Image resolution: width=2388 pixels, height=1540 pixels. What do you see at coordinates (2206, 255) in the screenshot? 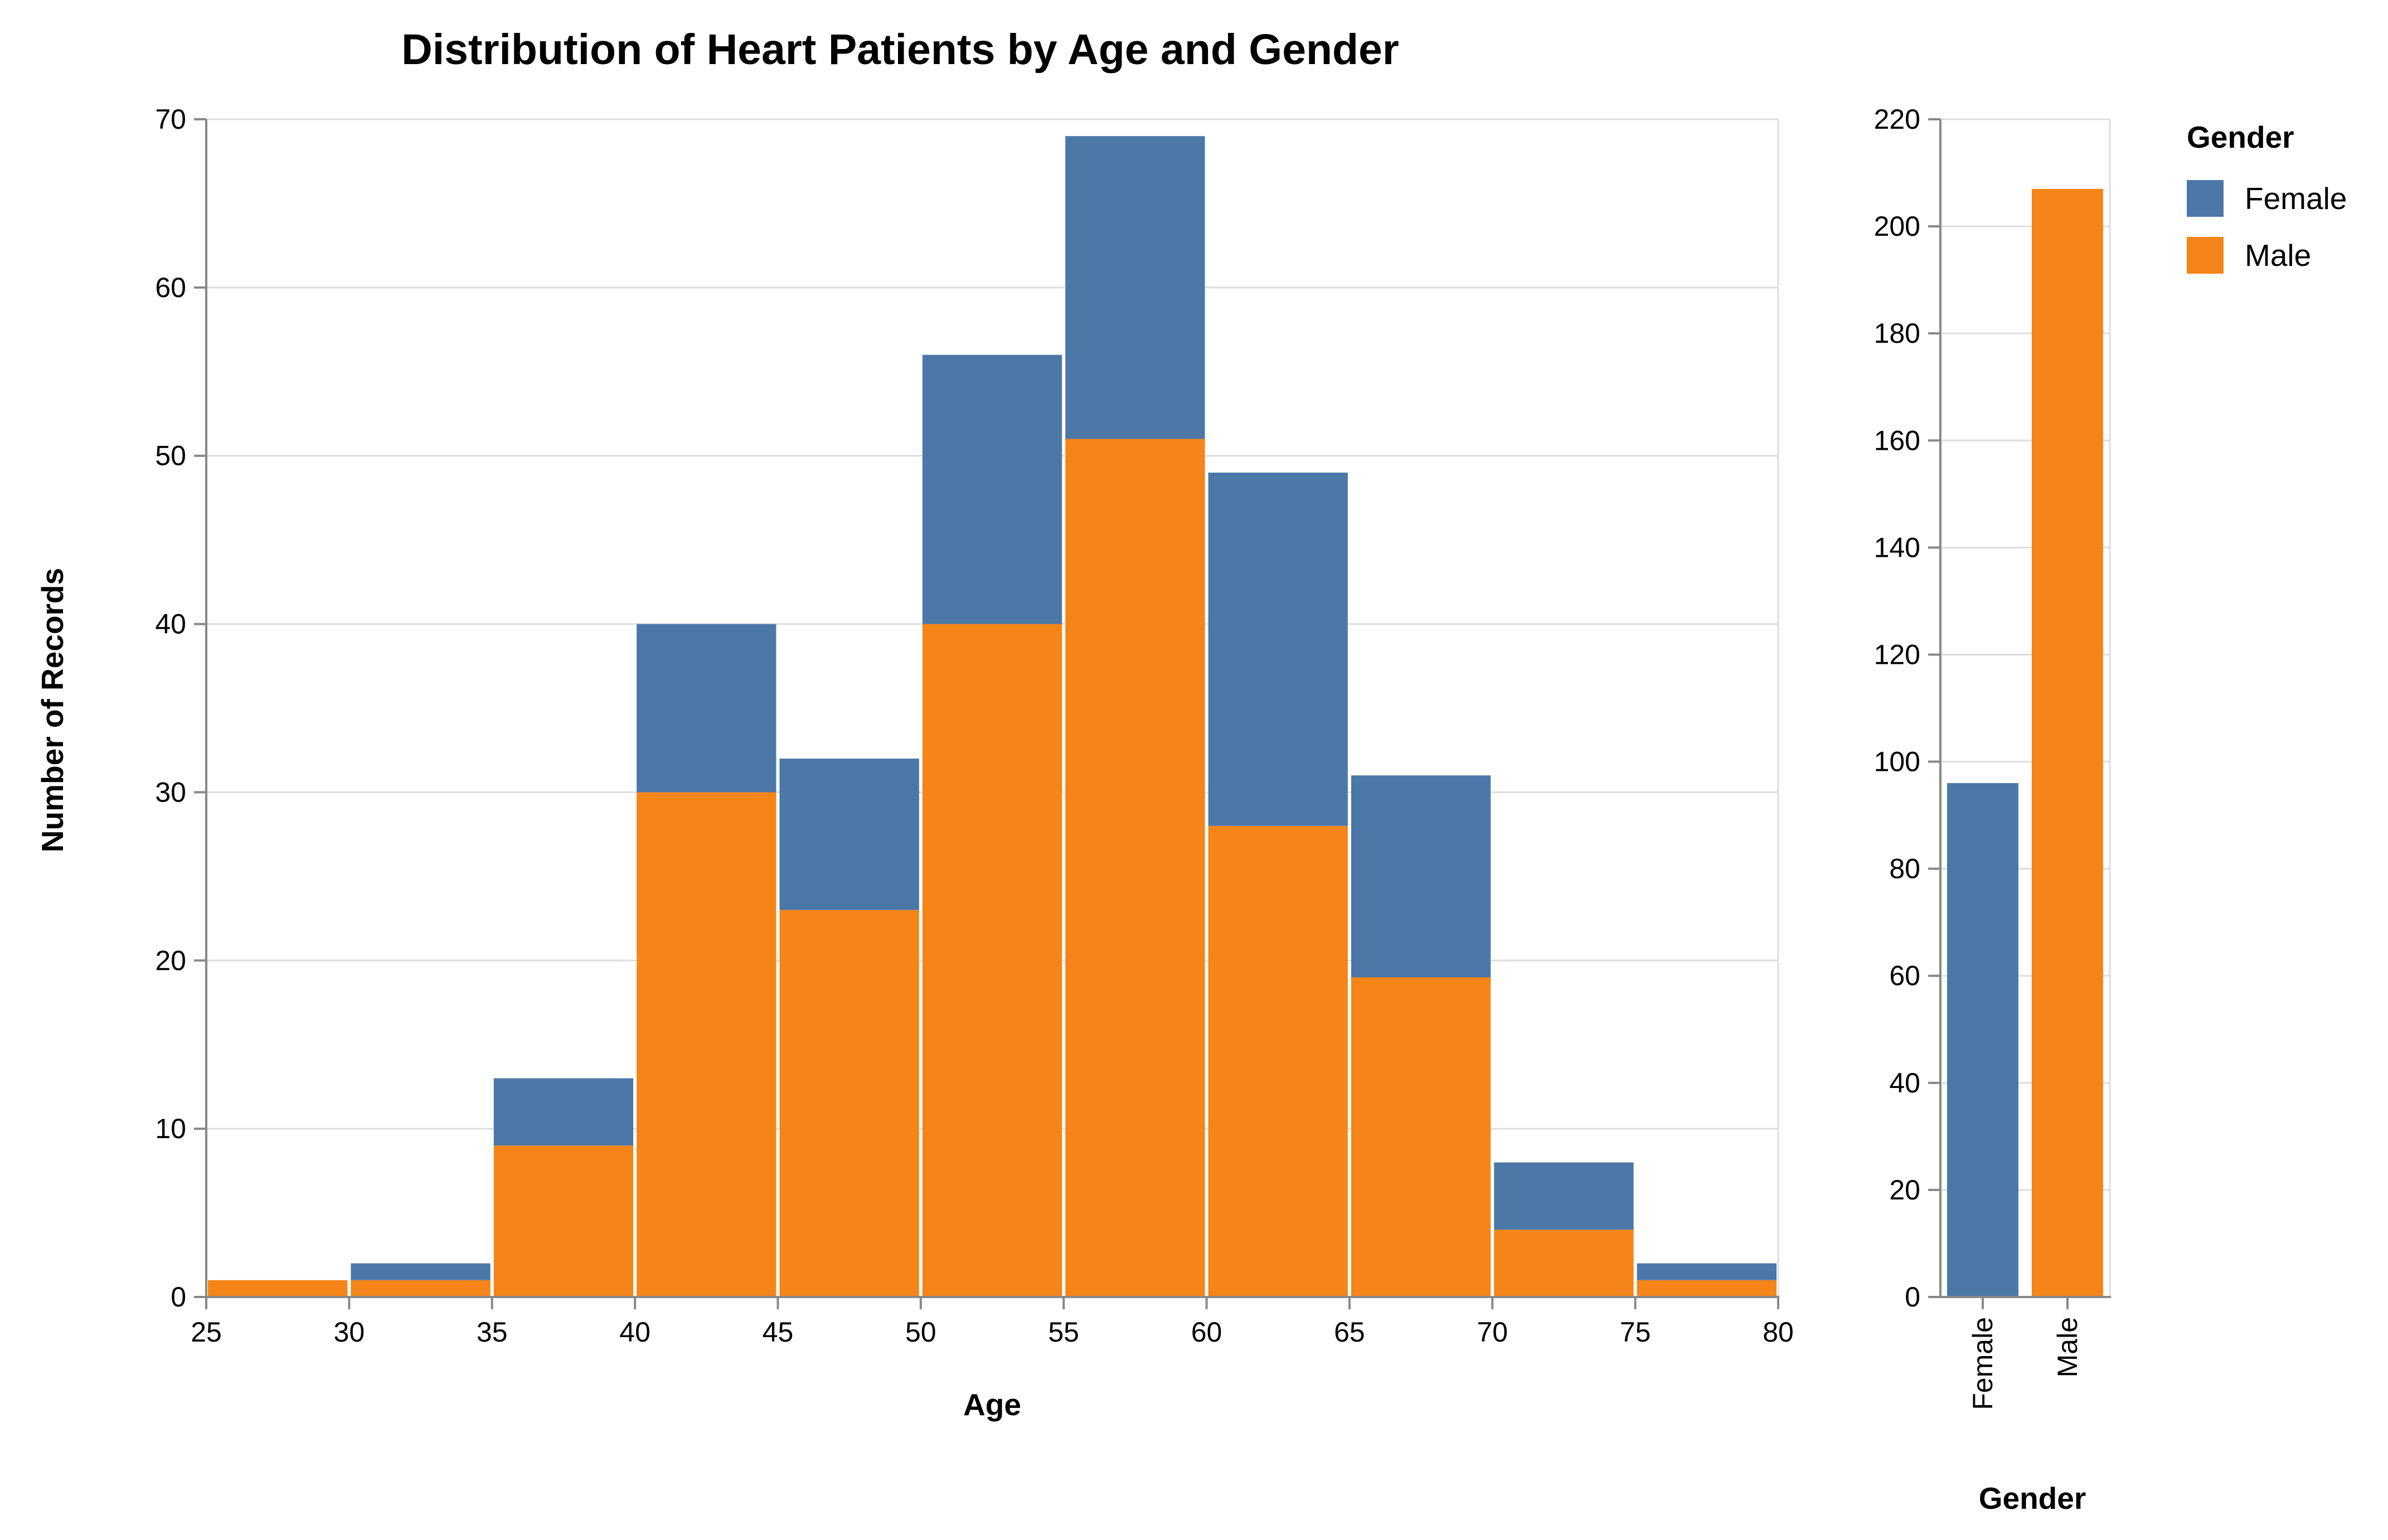
I see `legend-swatch-male` at bounding box center [2206, 255].